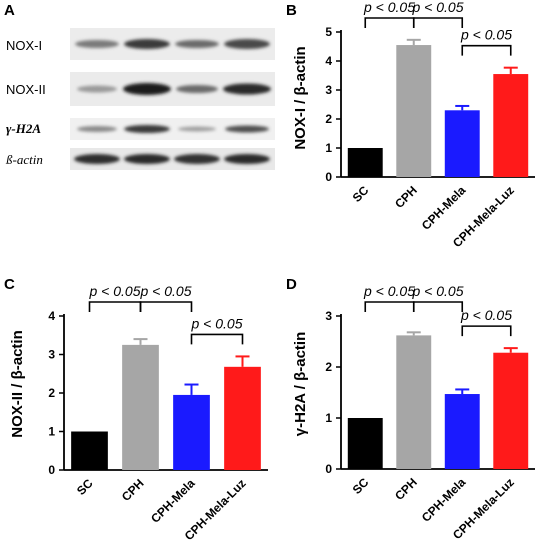 This screenshot has width=550, height=556. What do you see at coordinates (85, 487) in the screenshot?
I see `panel-c-x-tick-label-sc: SC` at bounding box center [85, 487].